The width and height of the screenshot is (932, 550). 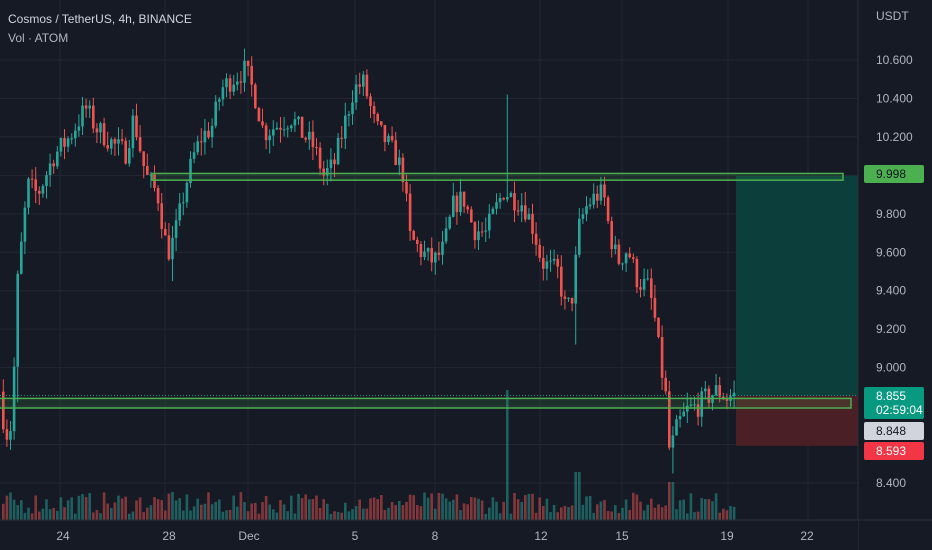 What do you see at coordinates (38, 38) in the screenshot?
I see `volume-legend: Vol · ATOM` at bounding box center [38, 38].